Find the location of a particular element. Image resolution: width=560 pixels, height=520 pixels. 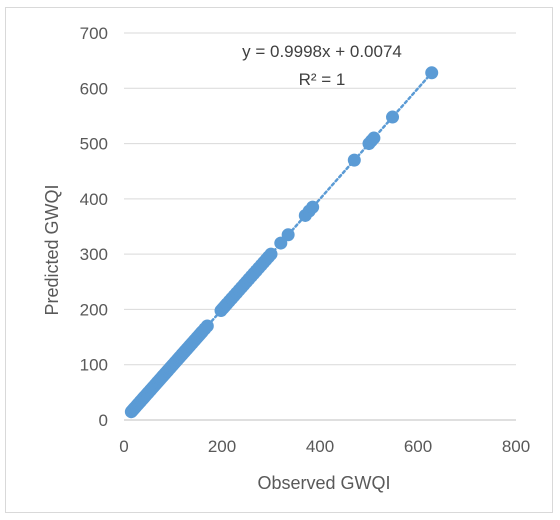

x-tick-label: 0 is located at coordinates (123, 446).